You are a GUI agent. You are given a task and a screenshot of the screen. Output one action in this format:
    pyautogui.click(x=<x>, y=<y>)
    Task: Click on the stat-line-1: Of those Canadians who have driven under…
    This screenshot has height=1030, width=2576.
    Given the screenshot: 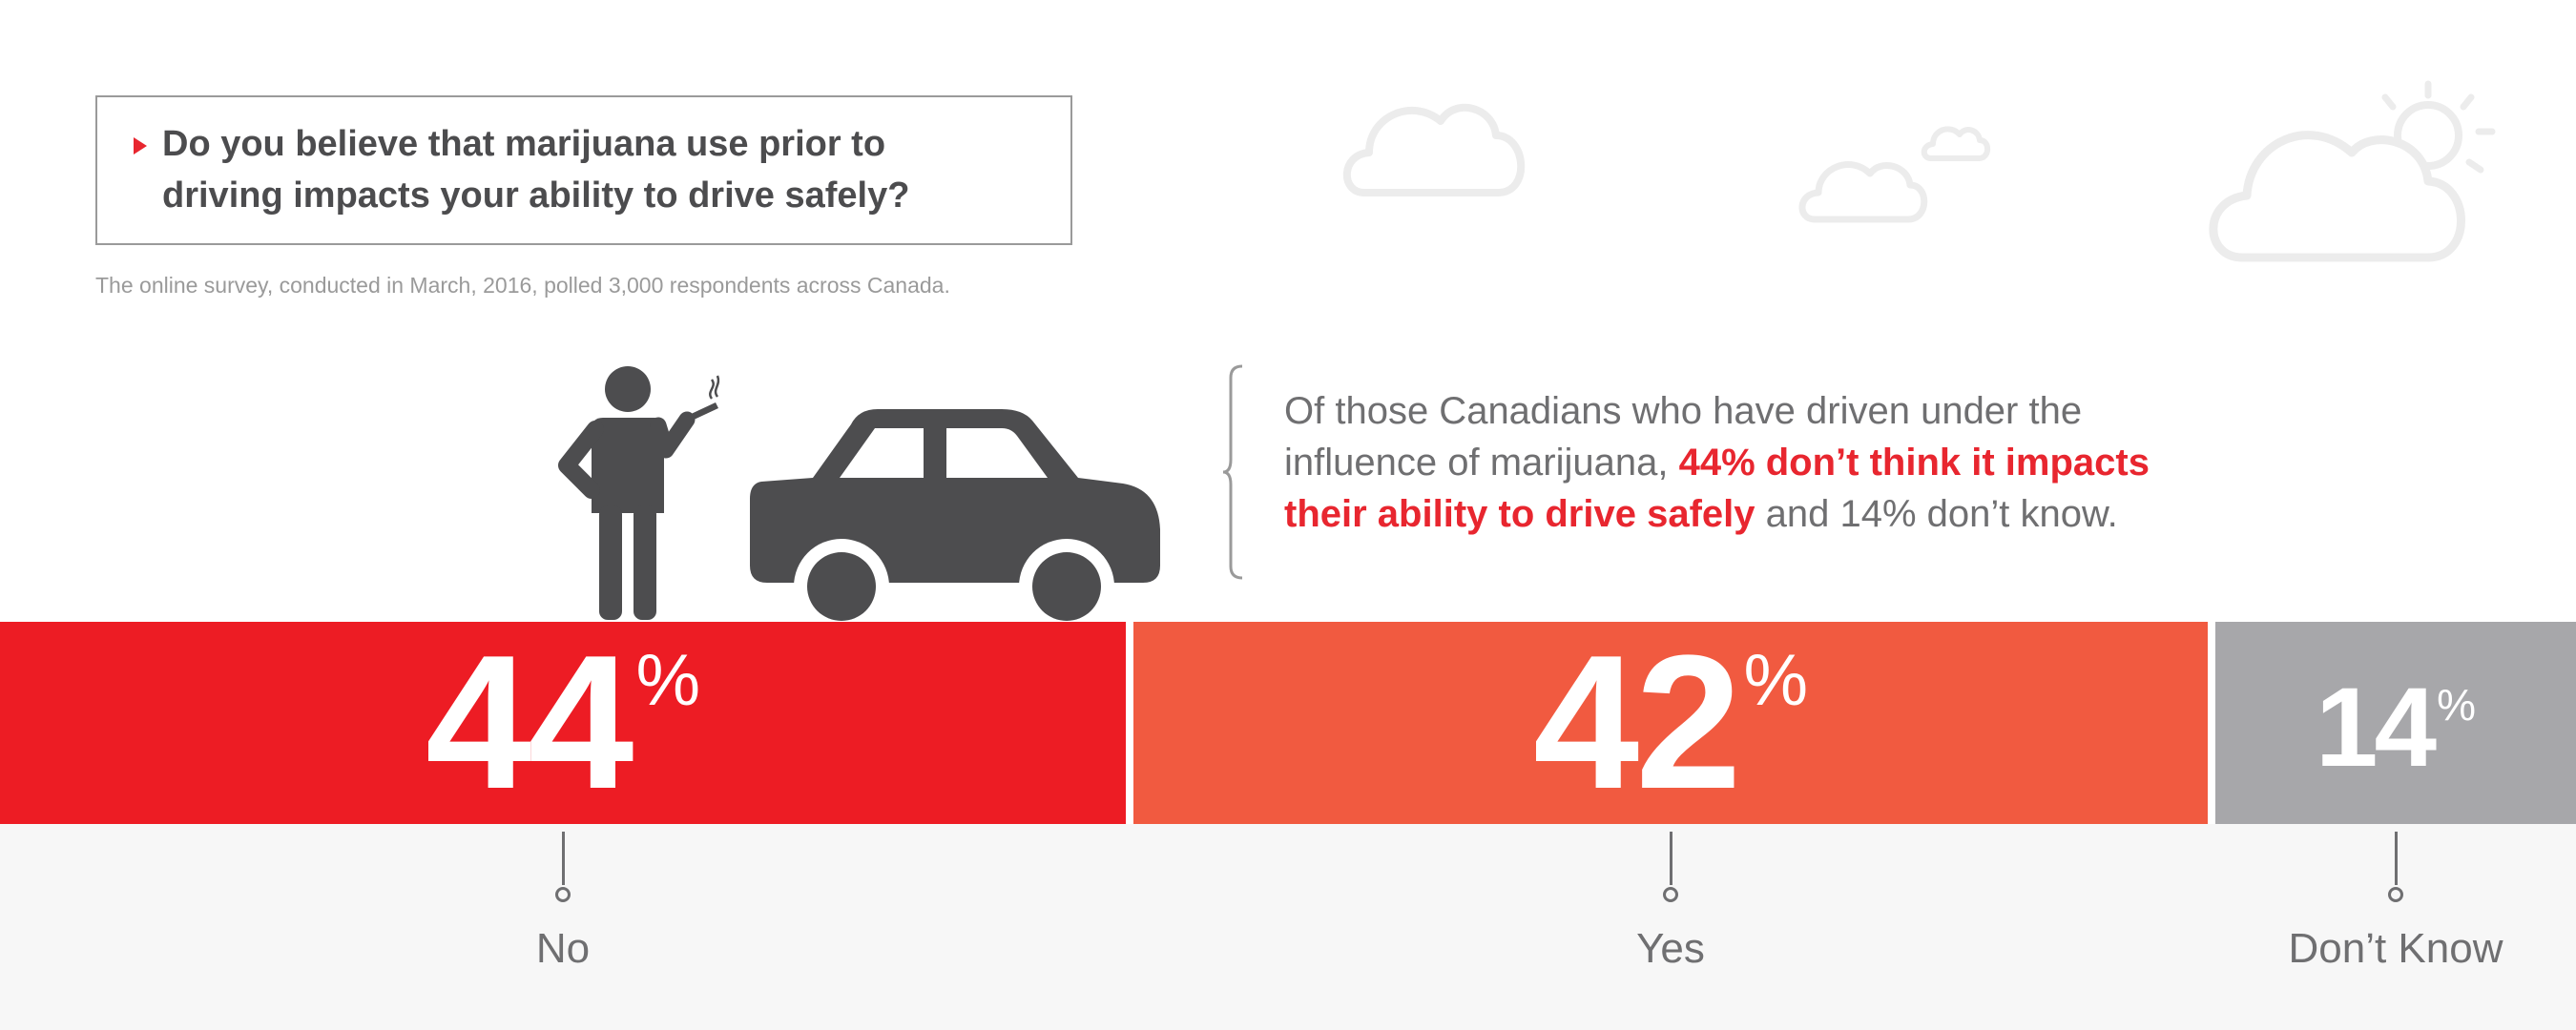 What is the action you would take?
    pyautogui.click(x=1683, y=411)
    